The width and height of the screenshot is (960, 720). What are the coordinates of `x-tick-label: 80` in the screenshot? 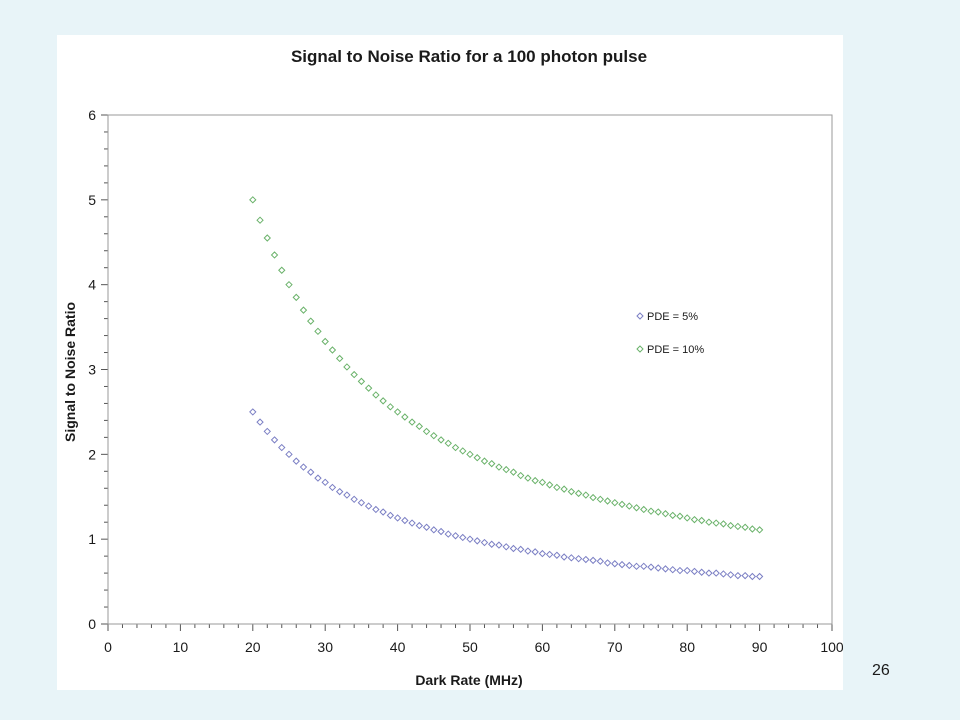 It's located at (687, 647).